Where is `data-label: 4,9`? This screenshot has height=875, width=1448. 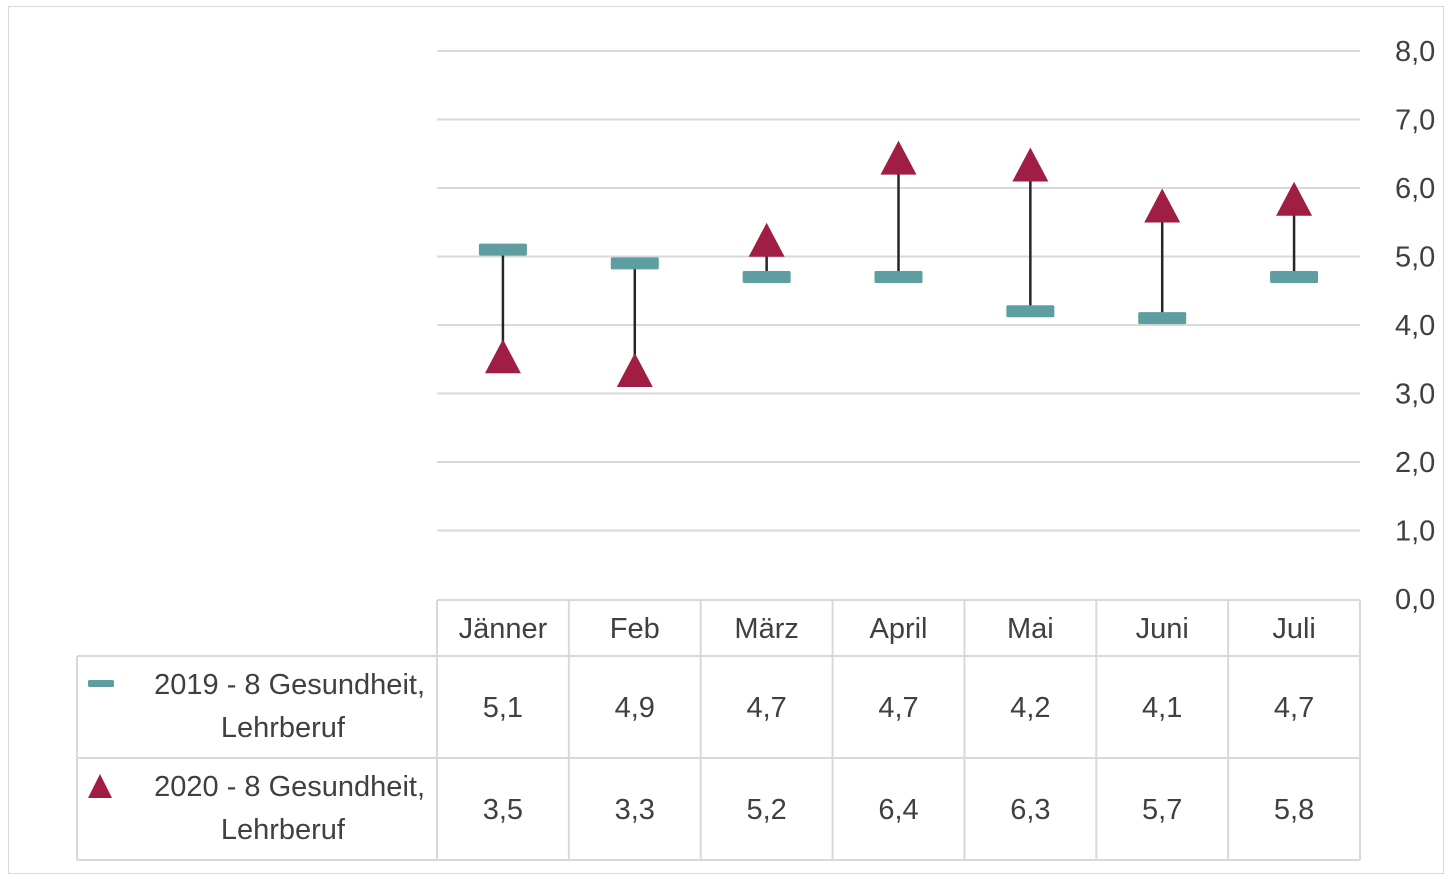 data-label: 4,9 is located at coordinates (635, 708).